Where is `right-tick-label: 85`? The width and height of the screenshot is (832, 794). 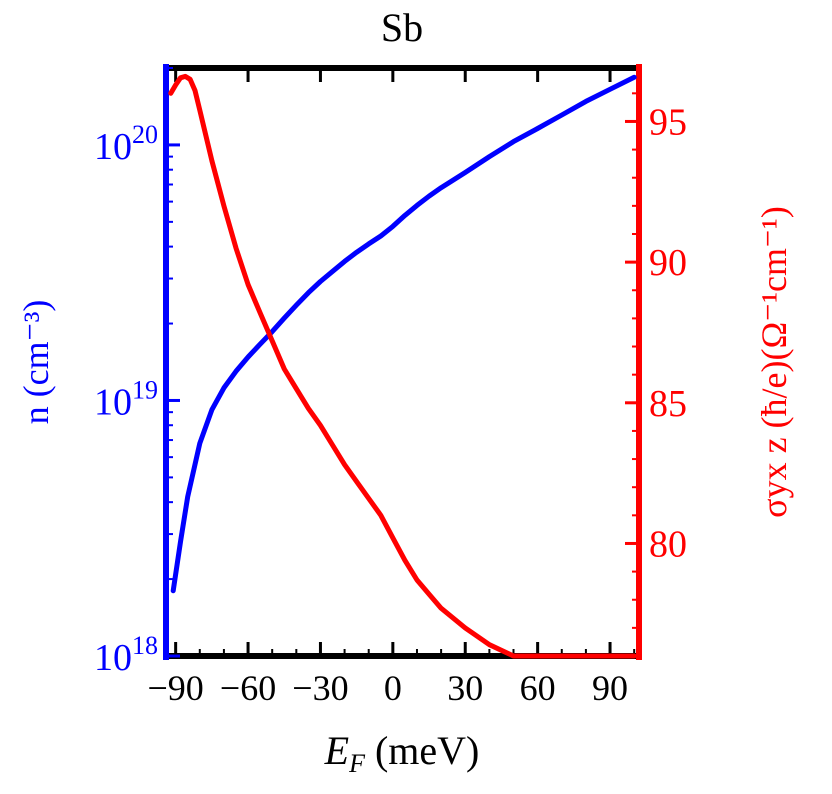 right-tick-label: 85 is located at coordinates (668, 404).